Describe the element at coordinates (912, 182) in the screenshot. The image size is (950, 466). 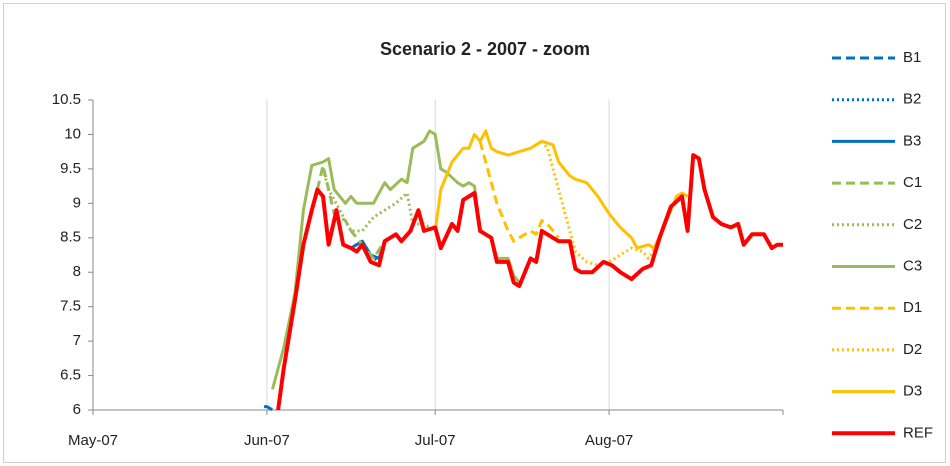
I see `legend-label: C1` at that location.